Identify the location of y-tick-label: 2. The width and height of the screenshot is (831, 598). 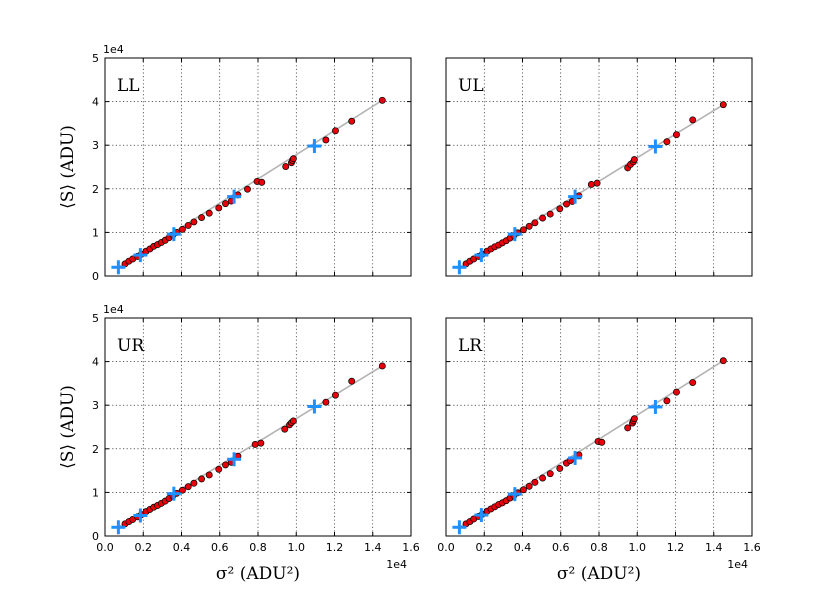
(95, 189).